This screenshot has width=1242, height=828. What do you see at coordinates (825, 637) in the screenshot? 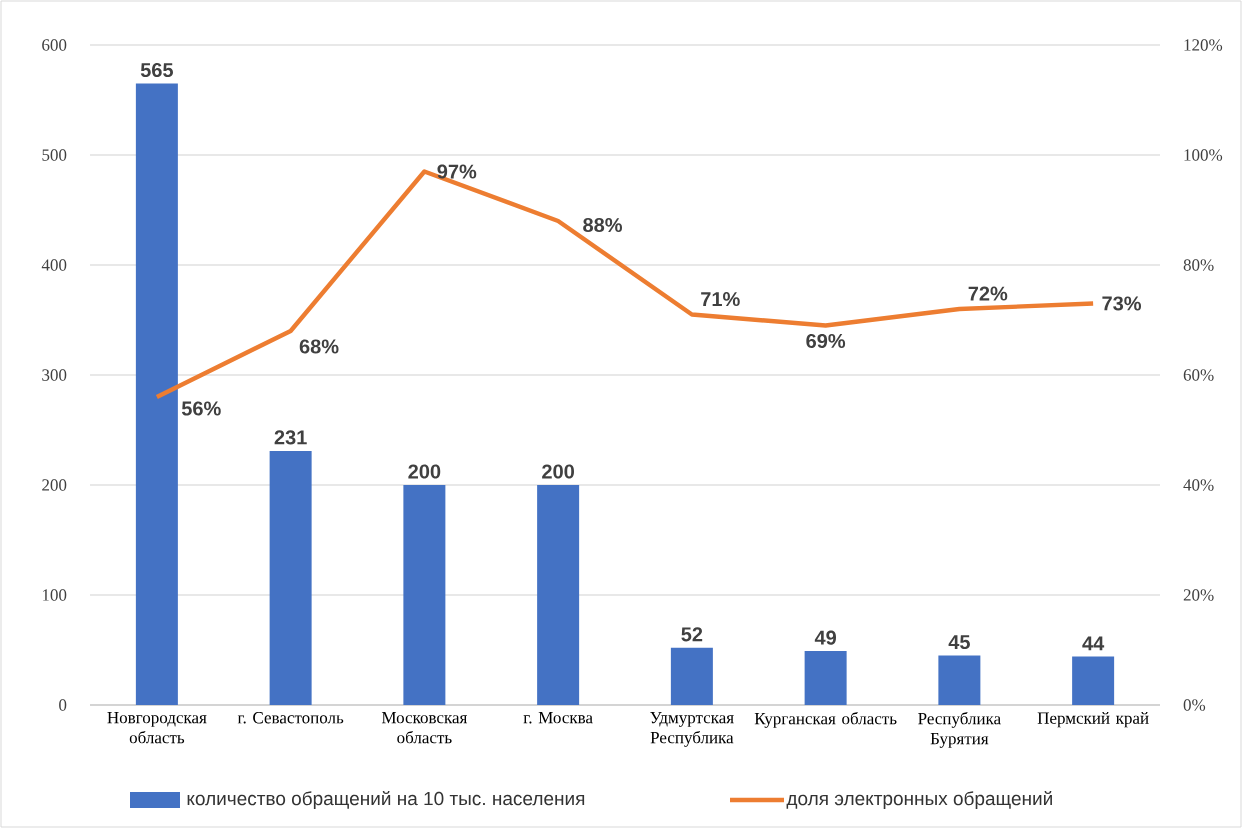
I see `data-label: 49` at bounding box center [825, 637].